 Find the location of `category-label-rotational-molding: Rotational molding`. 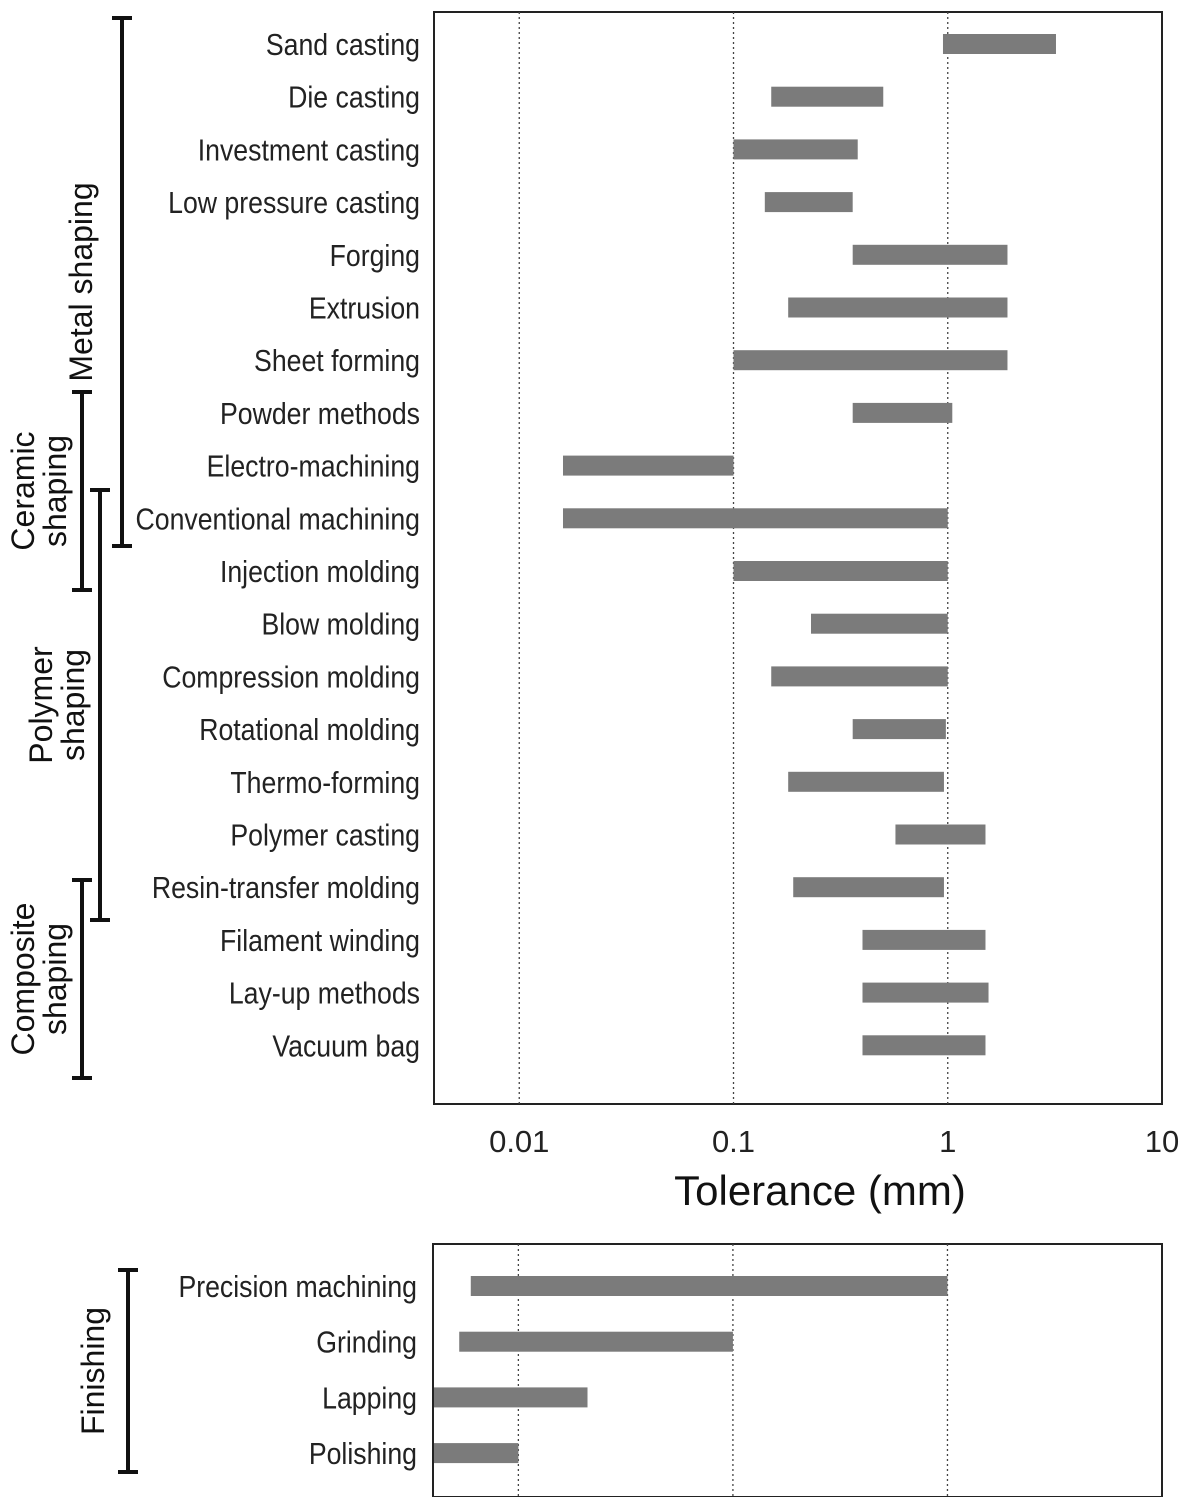

category-label-rotational-molding: Rotational molding is located at coordinates (309, 730).